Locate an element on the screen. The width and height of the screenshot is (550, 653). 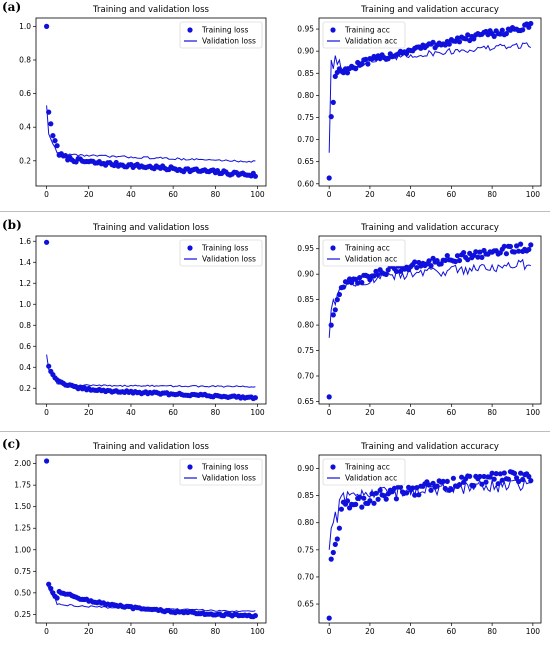
y-tick-label: 1.00 is located at coordinates (22, 549).